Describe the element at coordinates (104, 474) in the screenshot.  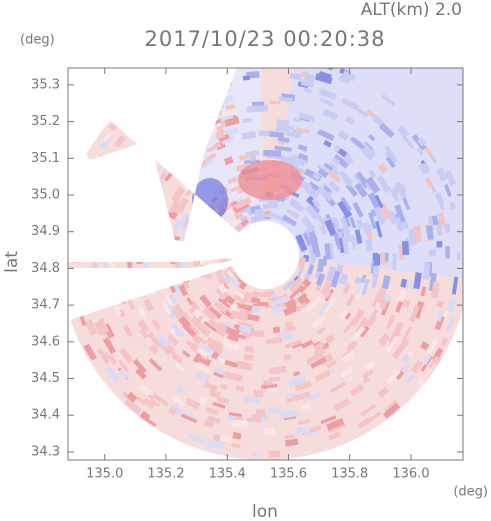
I see `x-tick-label: 135.0` at that location.